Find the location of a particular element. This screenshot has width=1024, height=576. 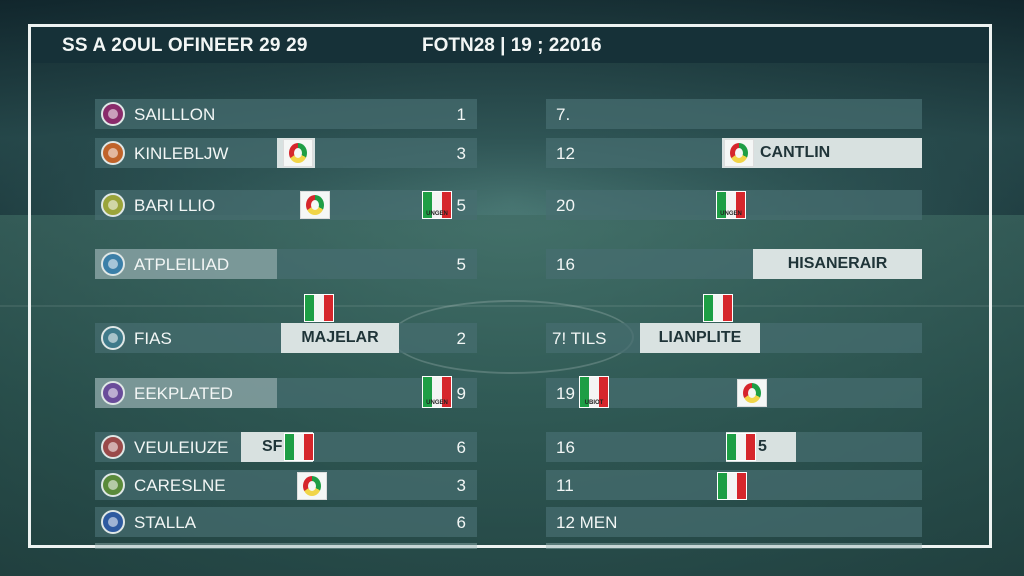

left-team-name: EEKPLATED is located at coordinates (183, 393).